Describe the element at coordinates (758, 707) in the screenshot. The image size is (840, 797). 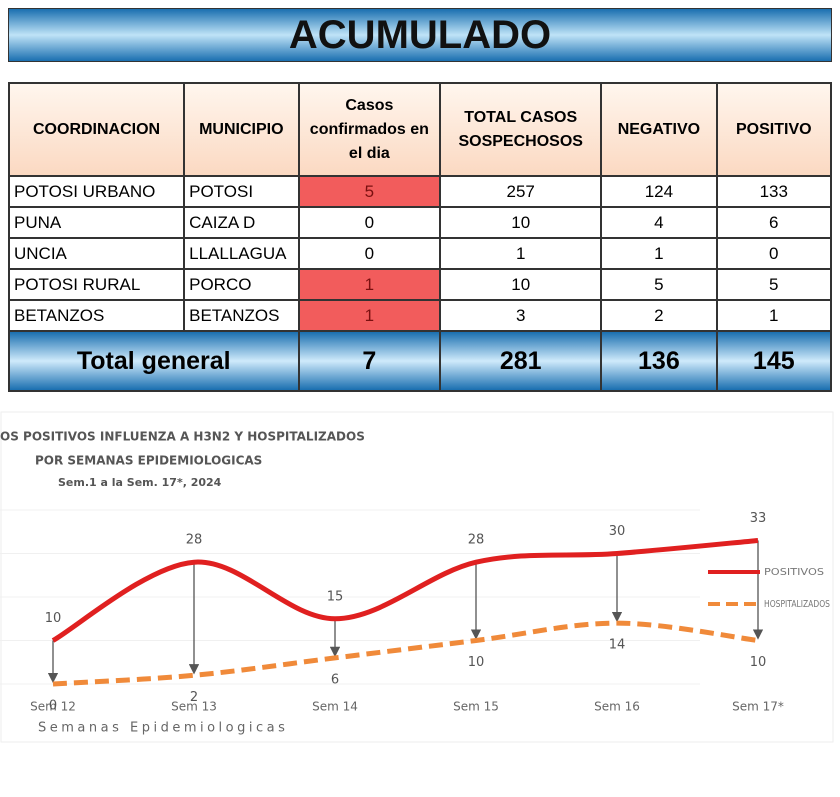
I see `x-tick-label: Sem 17*` at that location.